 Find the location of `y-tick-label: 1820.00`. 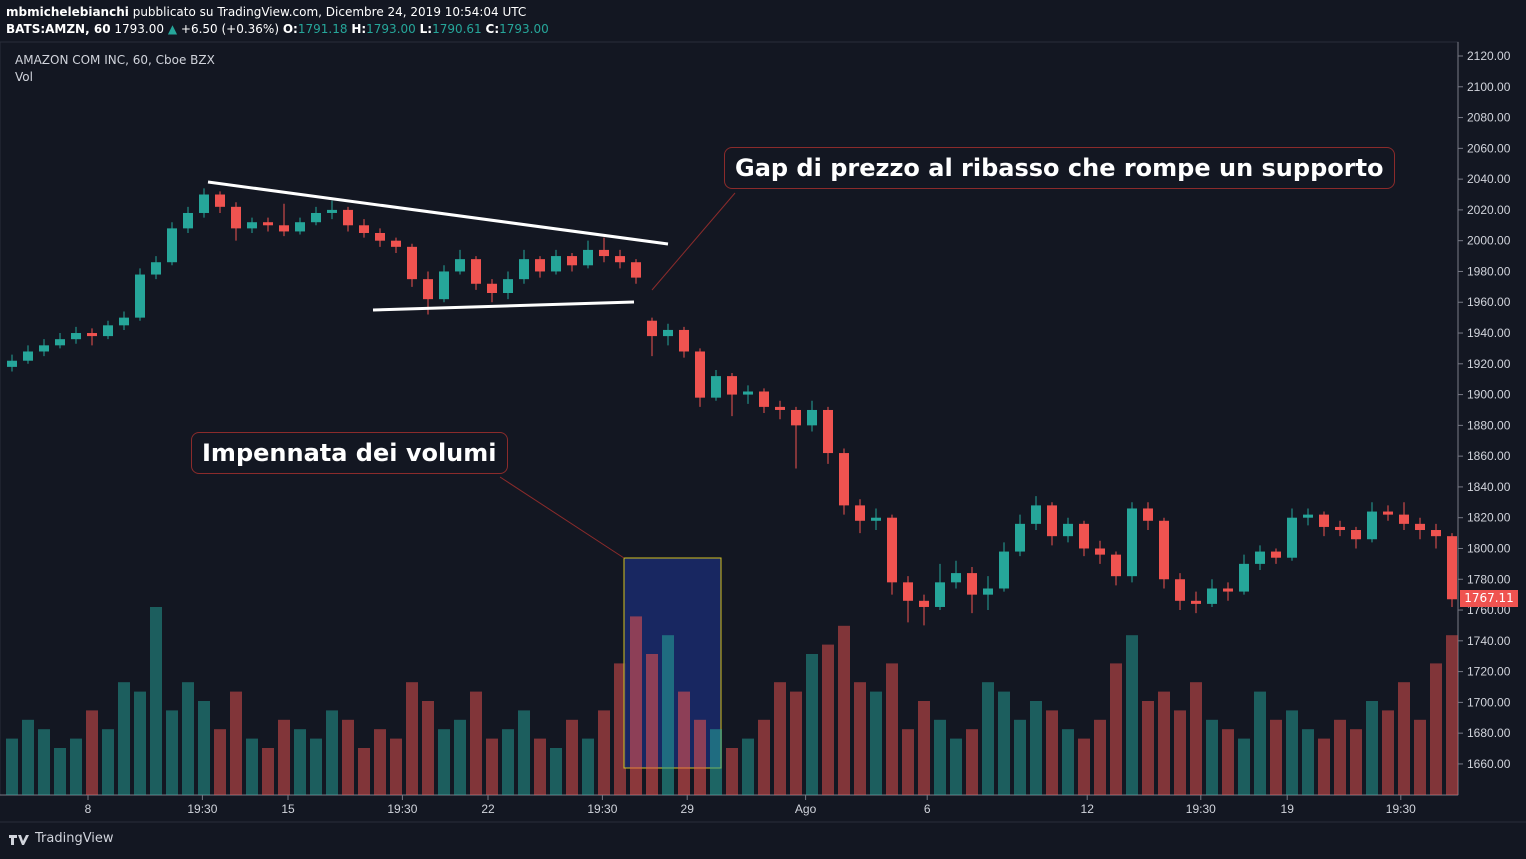

y-tick-label: 1820.00 is located at coordinates (1489, 518).